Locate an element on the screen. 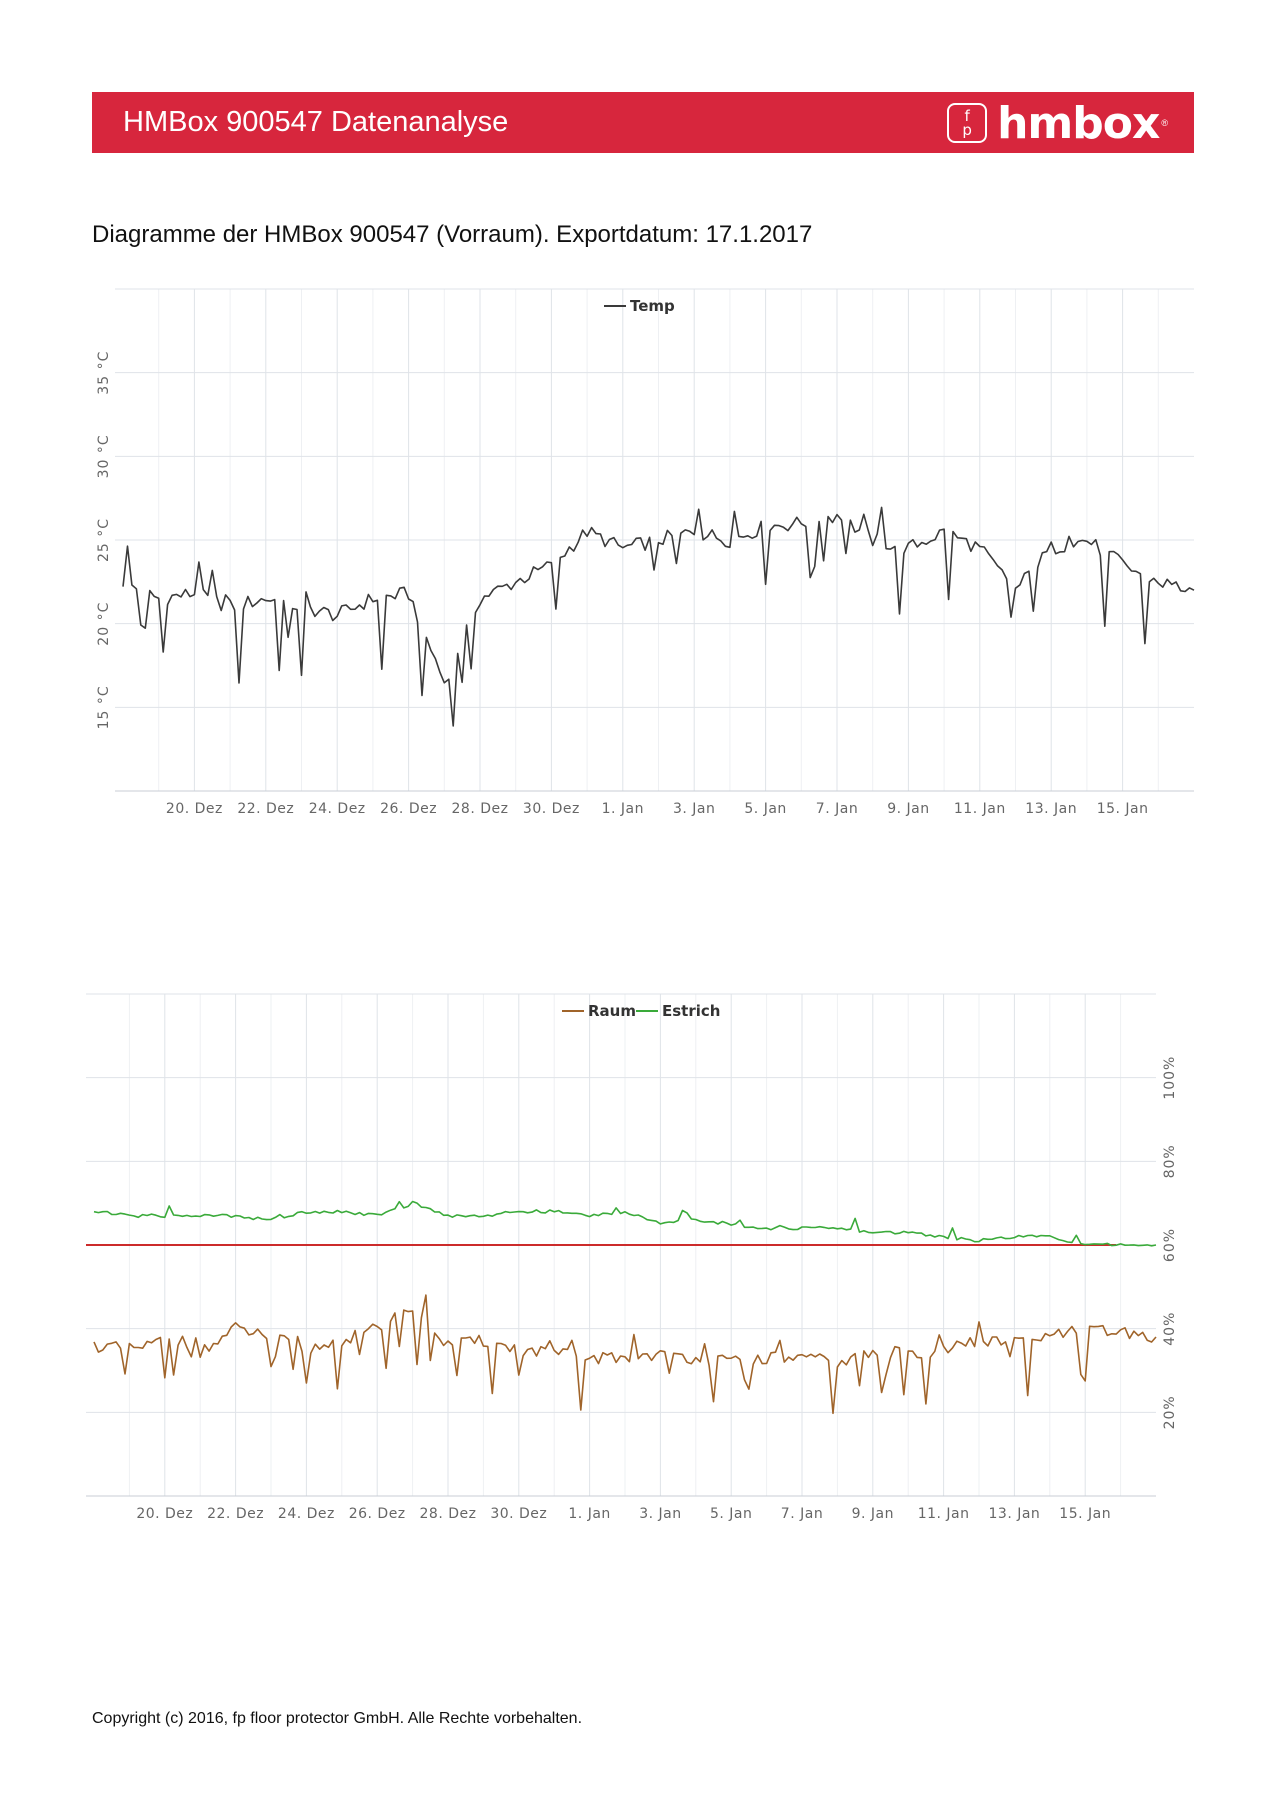 The width and height of the screenshot is (1280, 1810). y-tick-label: 60% is located at coordinates (1170, 1245).